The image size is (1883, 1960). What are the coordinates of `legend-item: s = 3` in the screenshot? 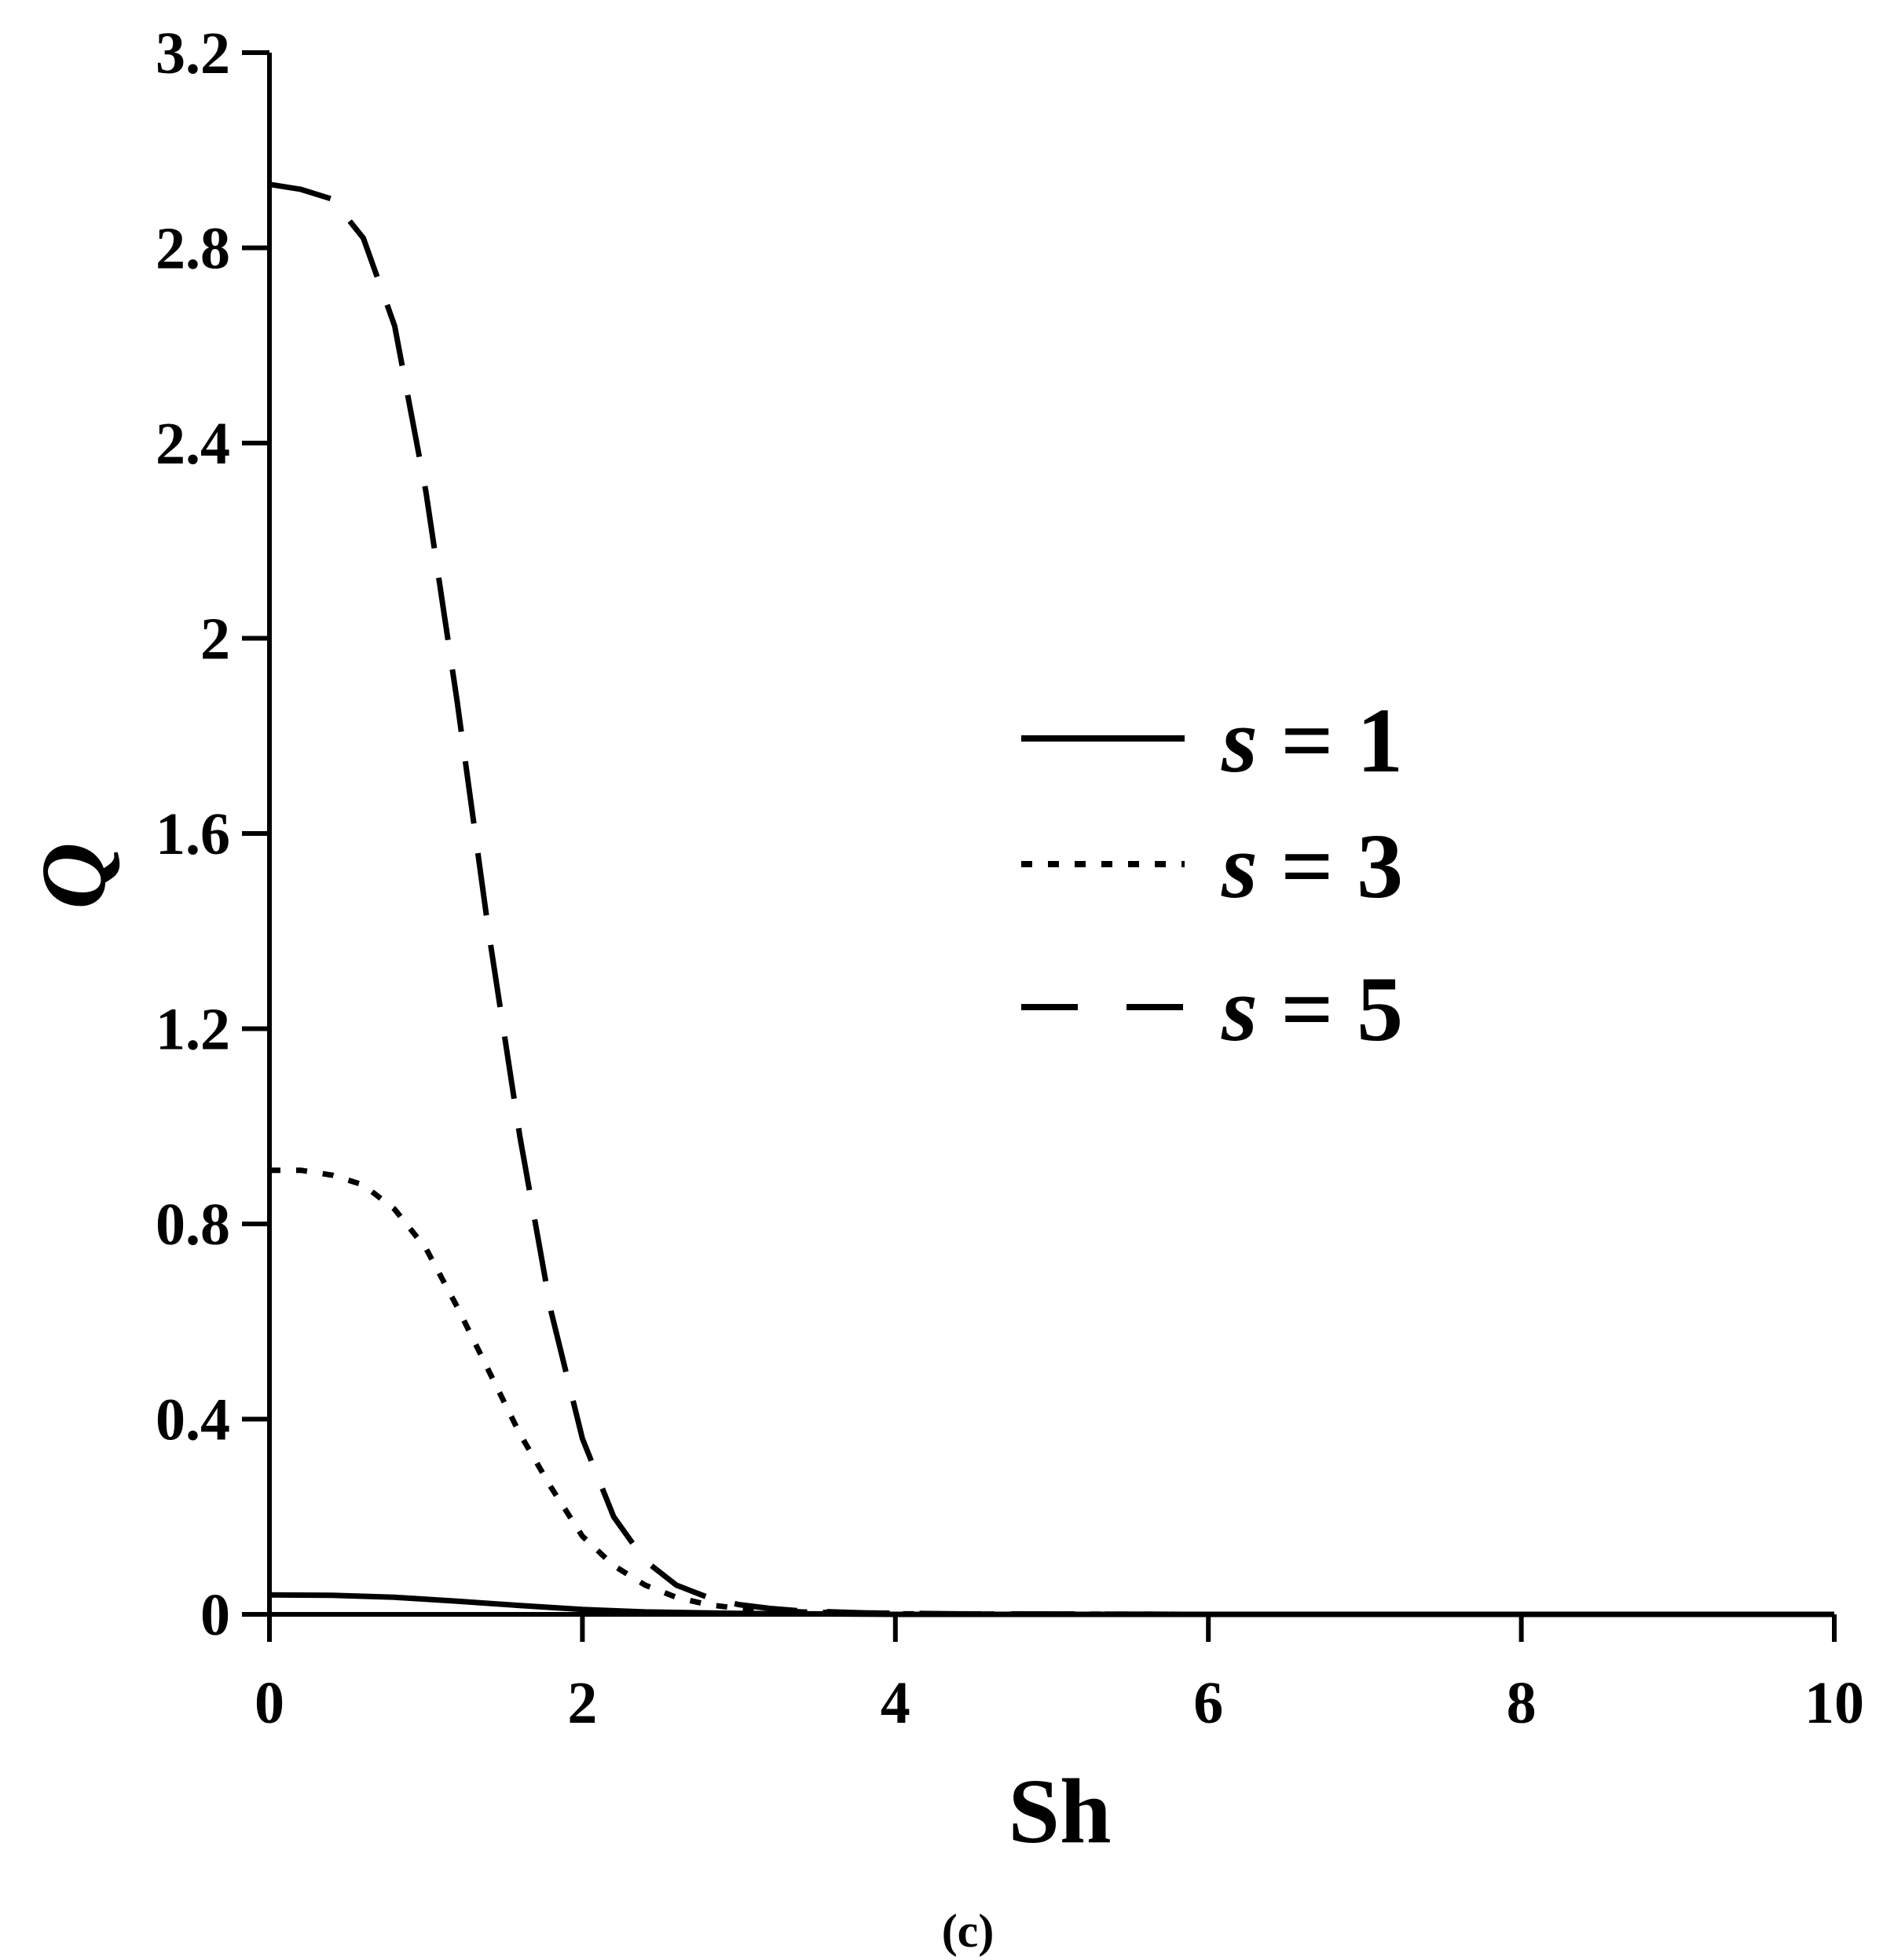 It's located at (1212, 866).